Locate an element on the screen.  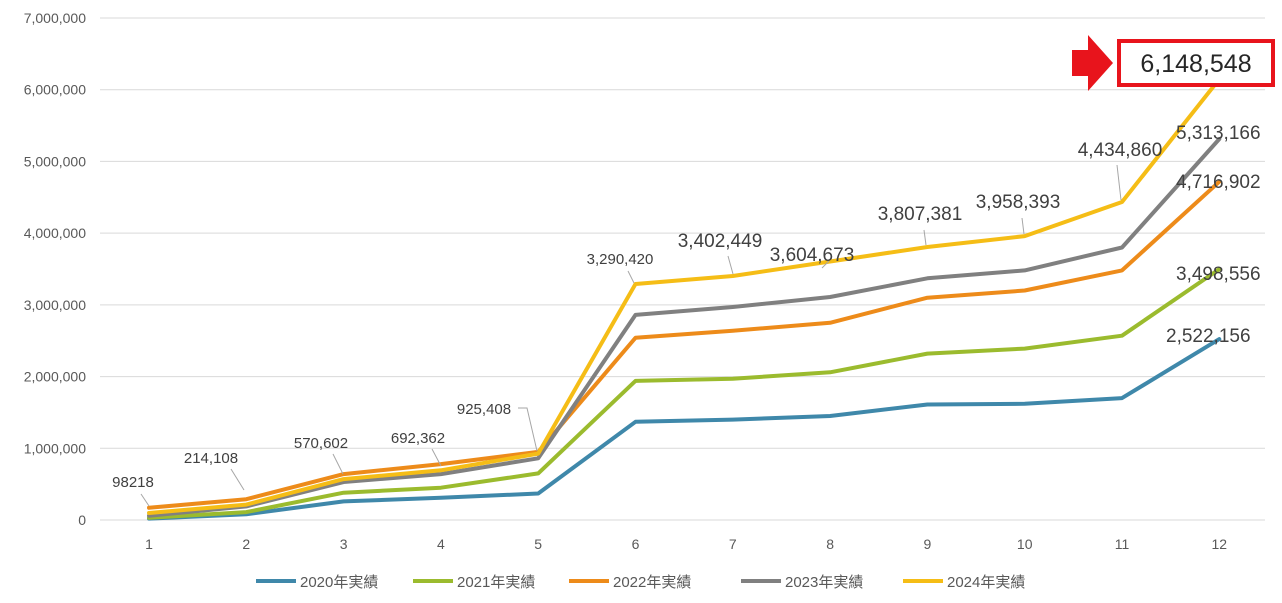
data-label: 692,362 is located at coordinates (418, 438).